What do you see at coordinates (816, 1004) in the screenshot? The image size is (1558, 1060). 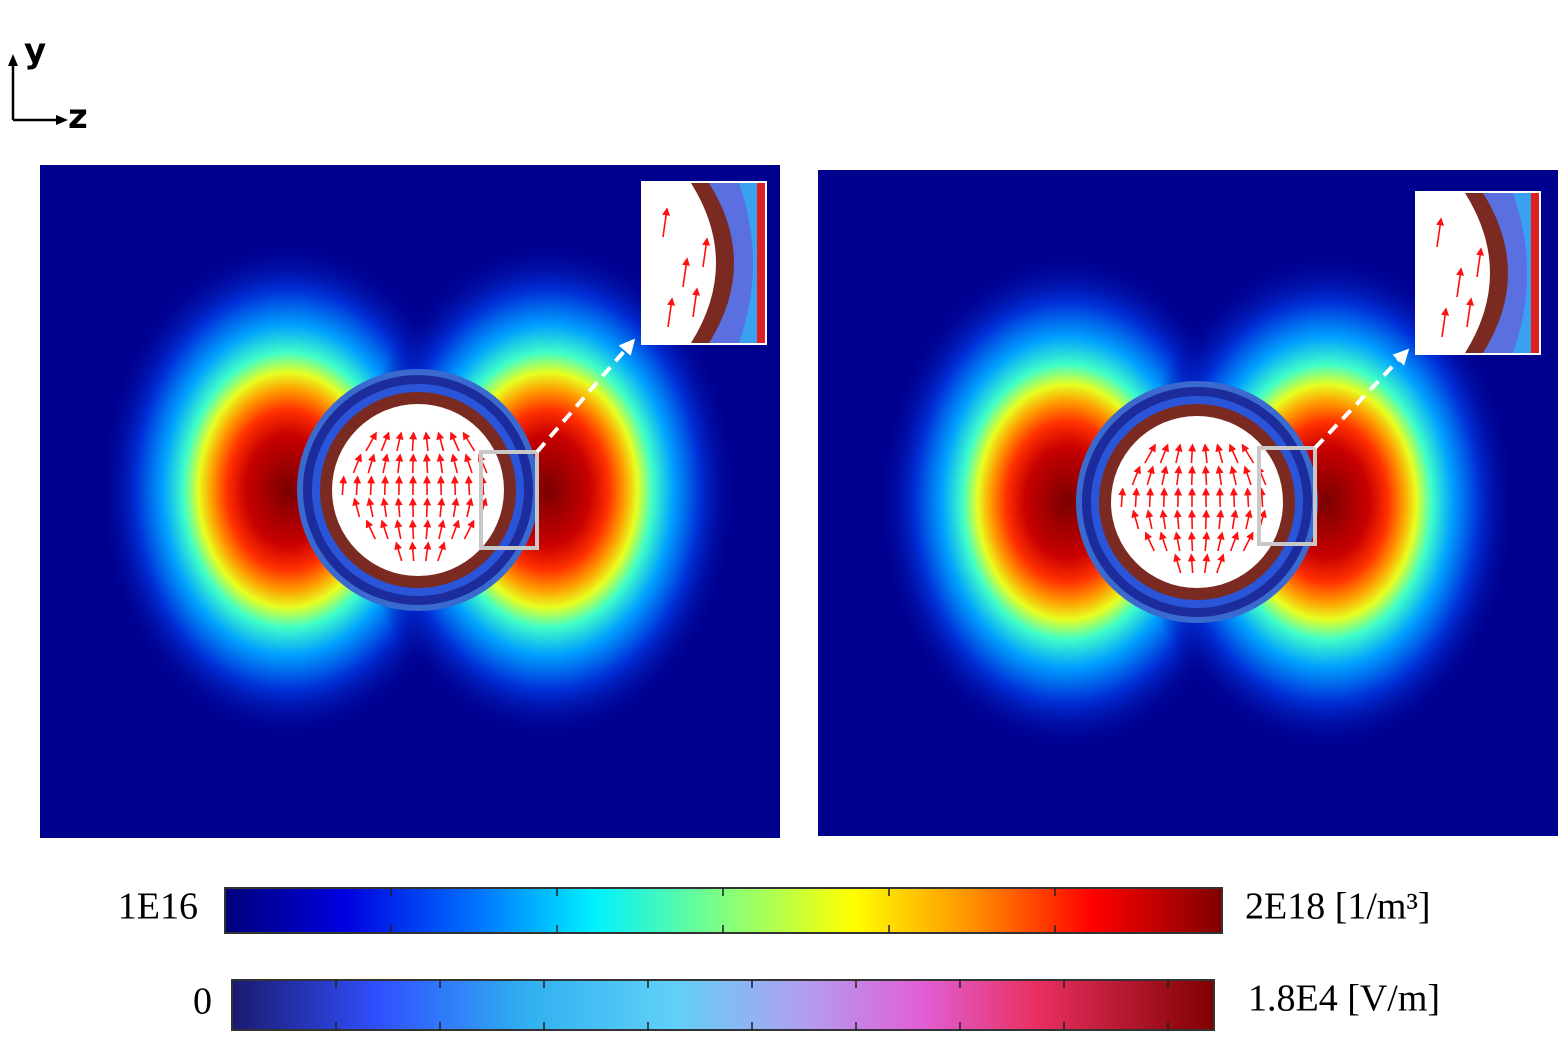 I see `colorbar: 0 1.8E4 [V/m]` at bounding box center [816, 1004].